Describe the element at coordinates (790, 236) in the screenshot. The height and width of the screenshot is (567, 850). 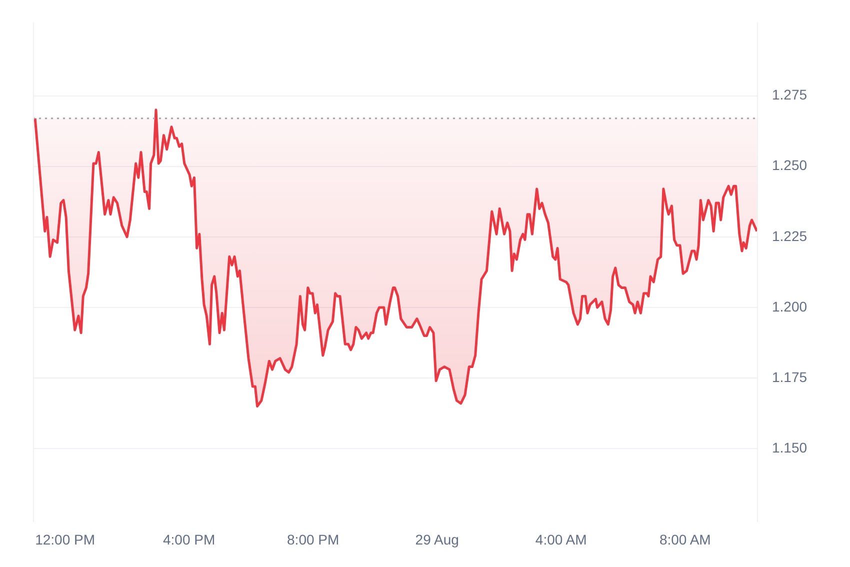
I see `y-tick-label: 1.225` at that location.